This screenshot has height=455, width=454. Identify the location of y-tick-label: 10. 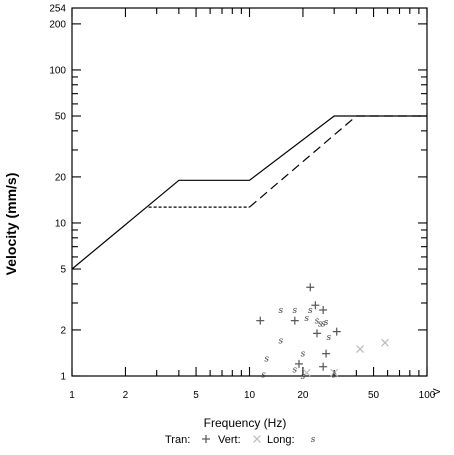
(61, 223).